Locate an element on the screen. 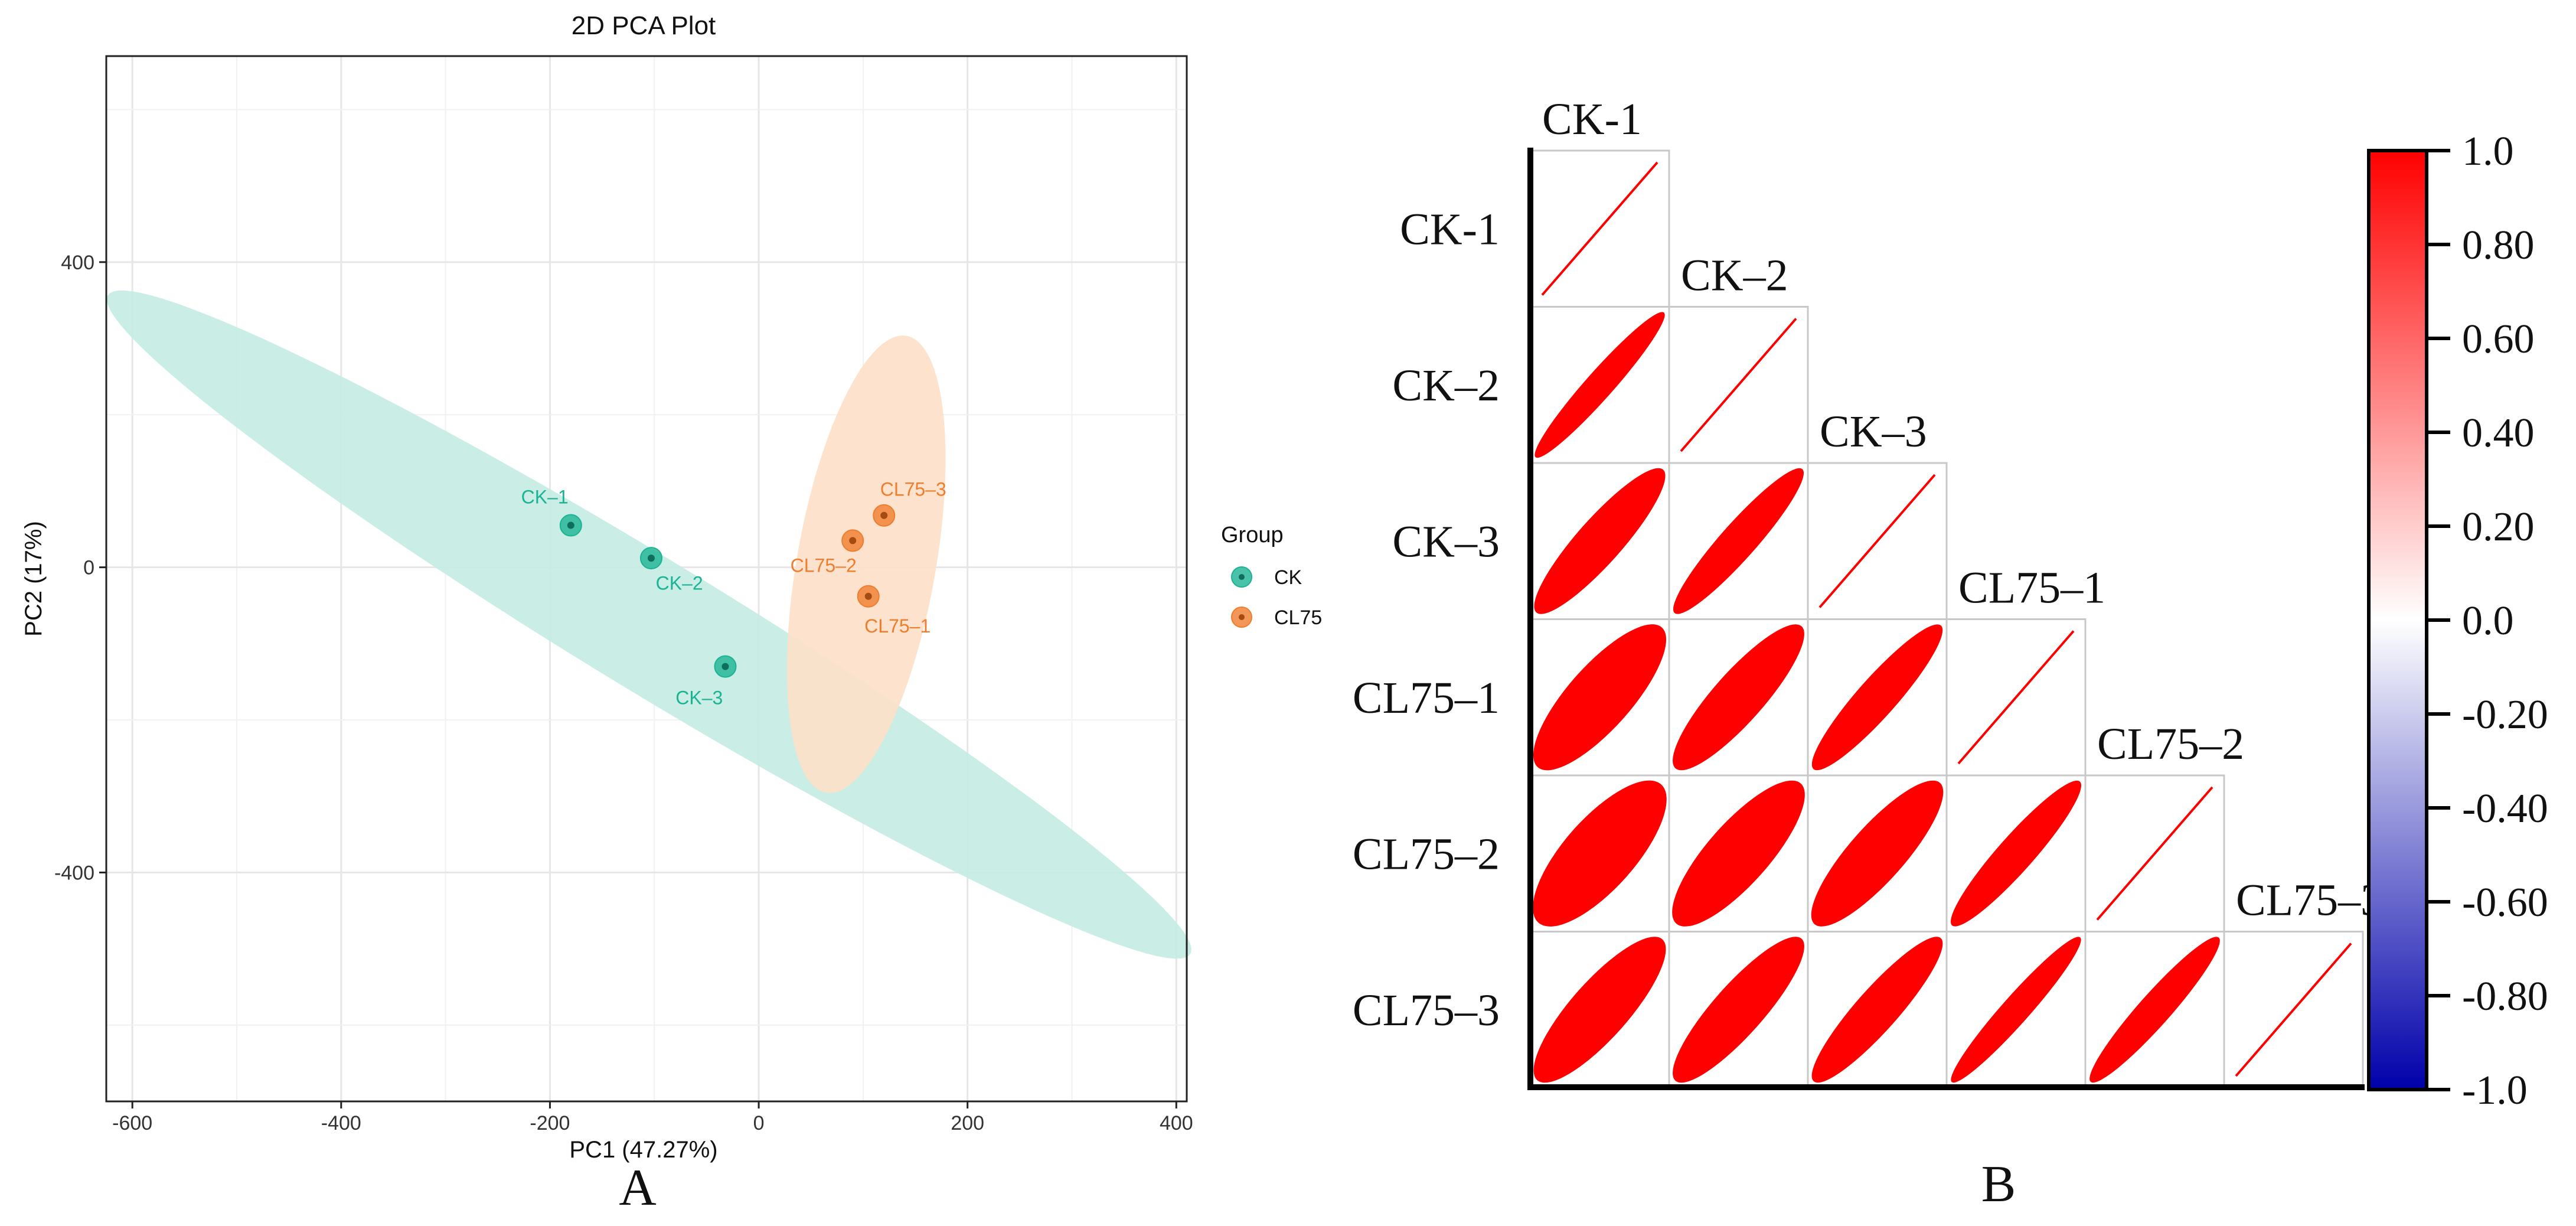  column-label: CL75–2 is located at coordinates (2170, 744).